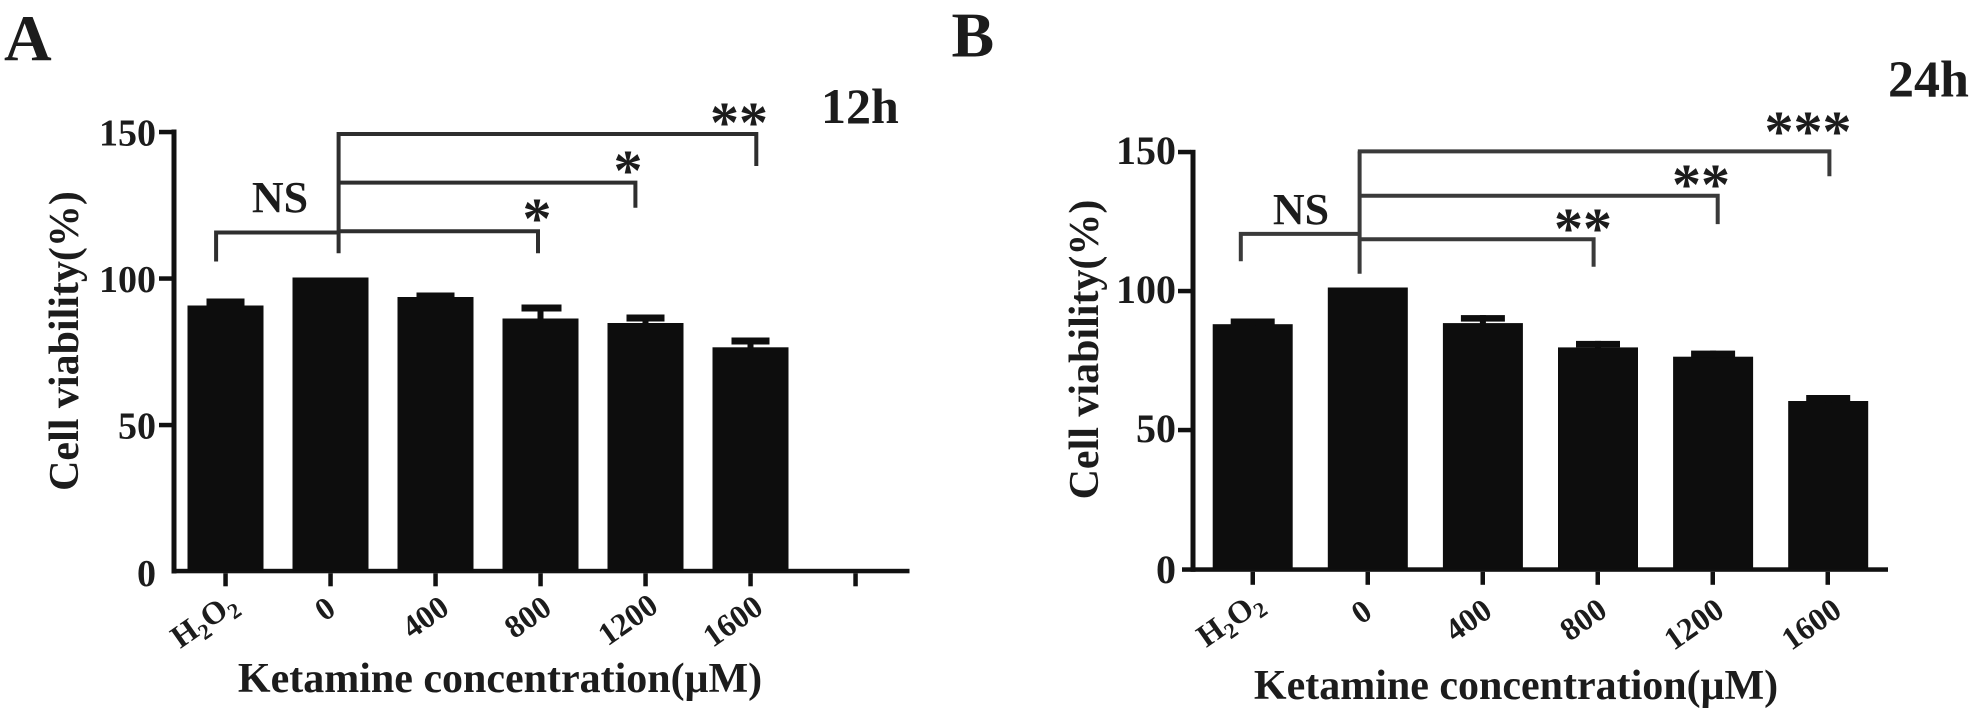  What do you see at coordinates (28, 39) in the screenshot?
I see `svg-text: A` at bounding box center [28, 39].